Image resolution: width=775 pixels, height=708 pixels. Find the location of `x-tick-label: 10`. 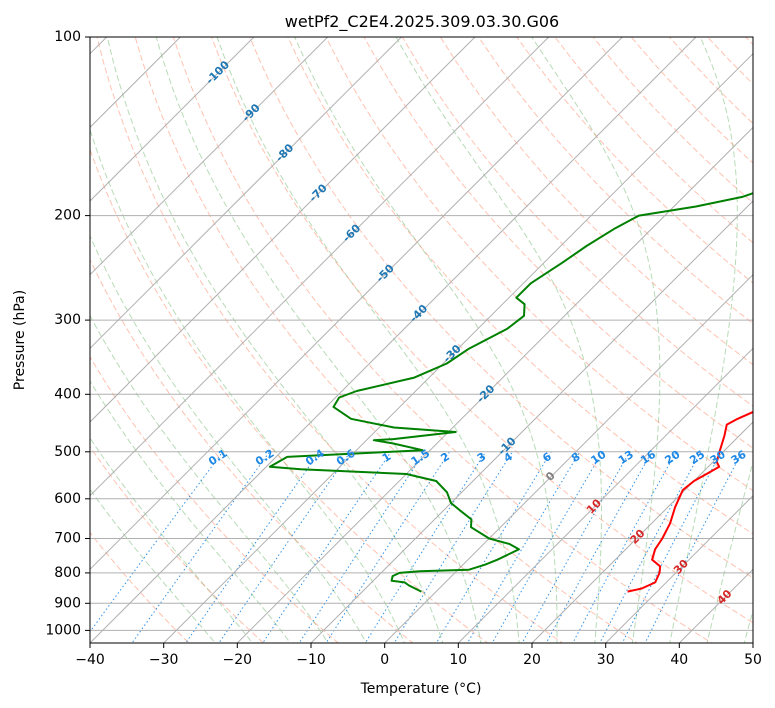

x-tick-label: 10 is located at coordinates (458, 660).